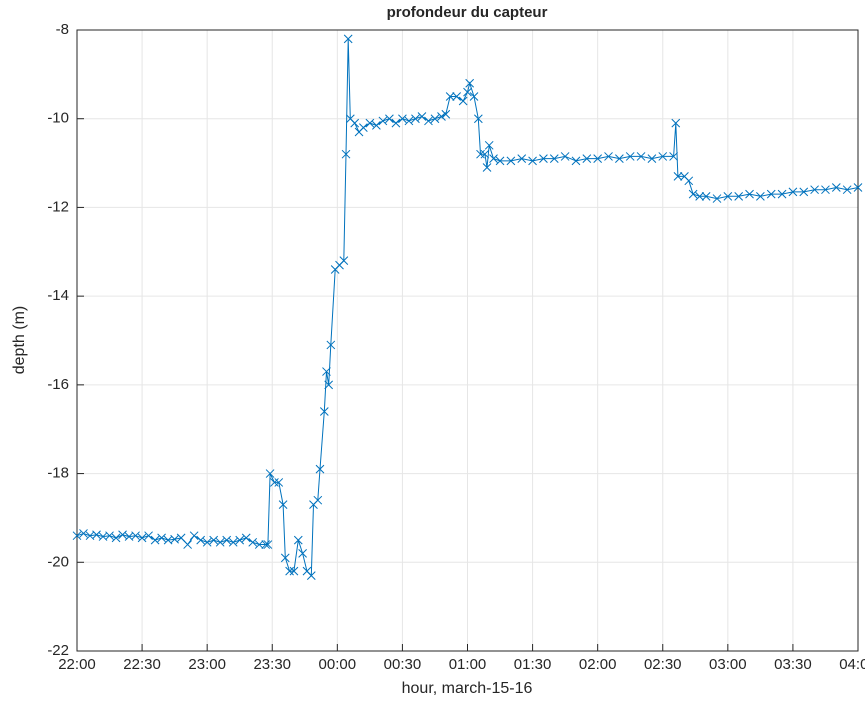 This screenshot has height=704, width=865. Describe the element at coordinates (793, 664) in the screenshot. I see `x-tick-label: 03:30` at that location.